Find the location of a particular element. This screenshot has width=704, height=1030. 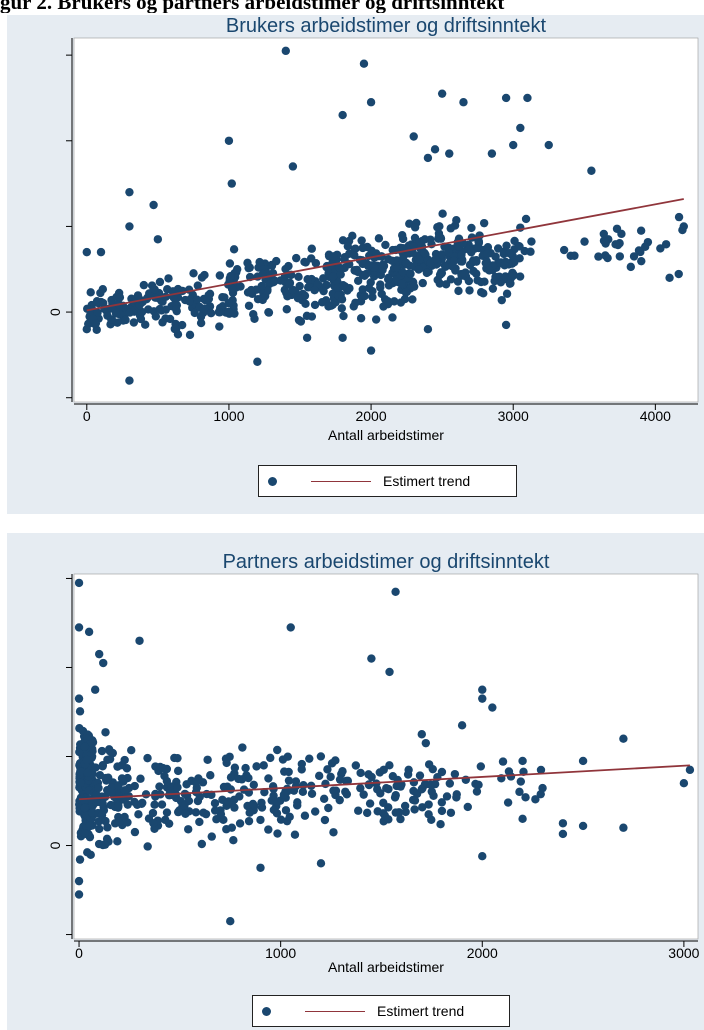

y-tick-label: 0 is located at coordinates (55, 312).